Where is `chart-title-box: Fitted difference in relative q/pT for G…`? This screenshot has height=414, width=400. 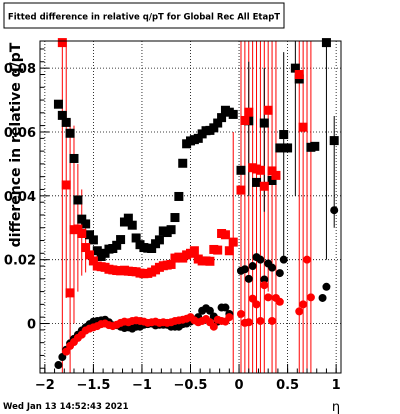
chart-title-box: Fitted difference in relative q/pT for G… is located at coordinates (144, 15).